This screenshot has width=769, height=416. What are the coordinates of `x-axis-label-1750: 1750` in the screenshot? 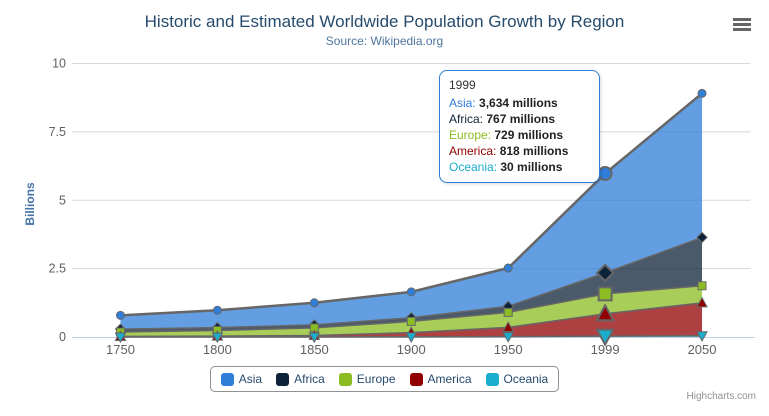 It's located at (120, 349).